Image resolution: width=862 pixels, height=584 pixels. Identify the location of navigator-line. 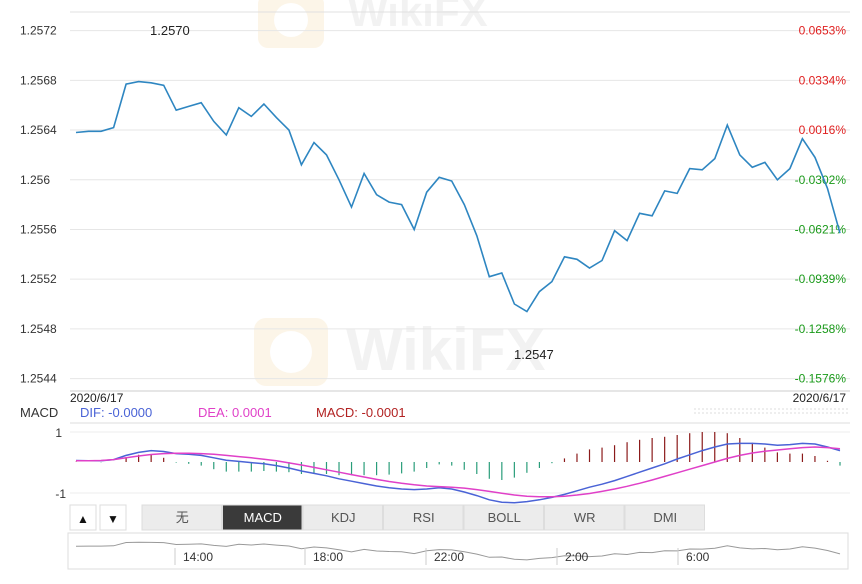
(458, 551).